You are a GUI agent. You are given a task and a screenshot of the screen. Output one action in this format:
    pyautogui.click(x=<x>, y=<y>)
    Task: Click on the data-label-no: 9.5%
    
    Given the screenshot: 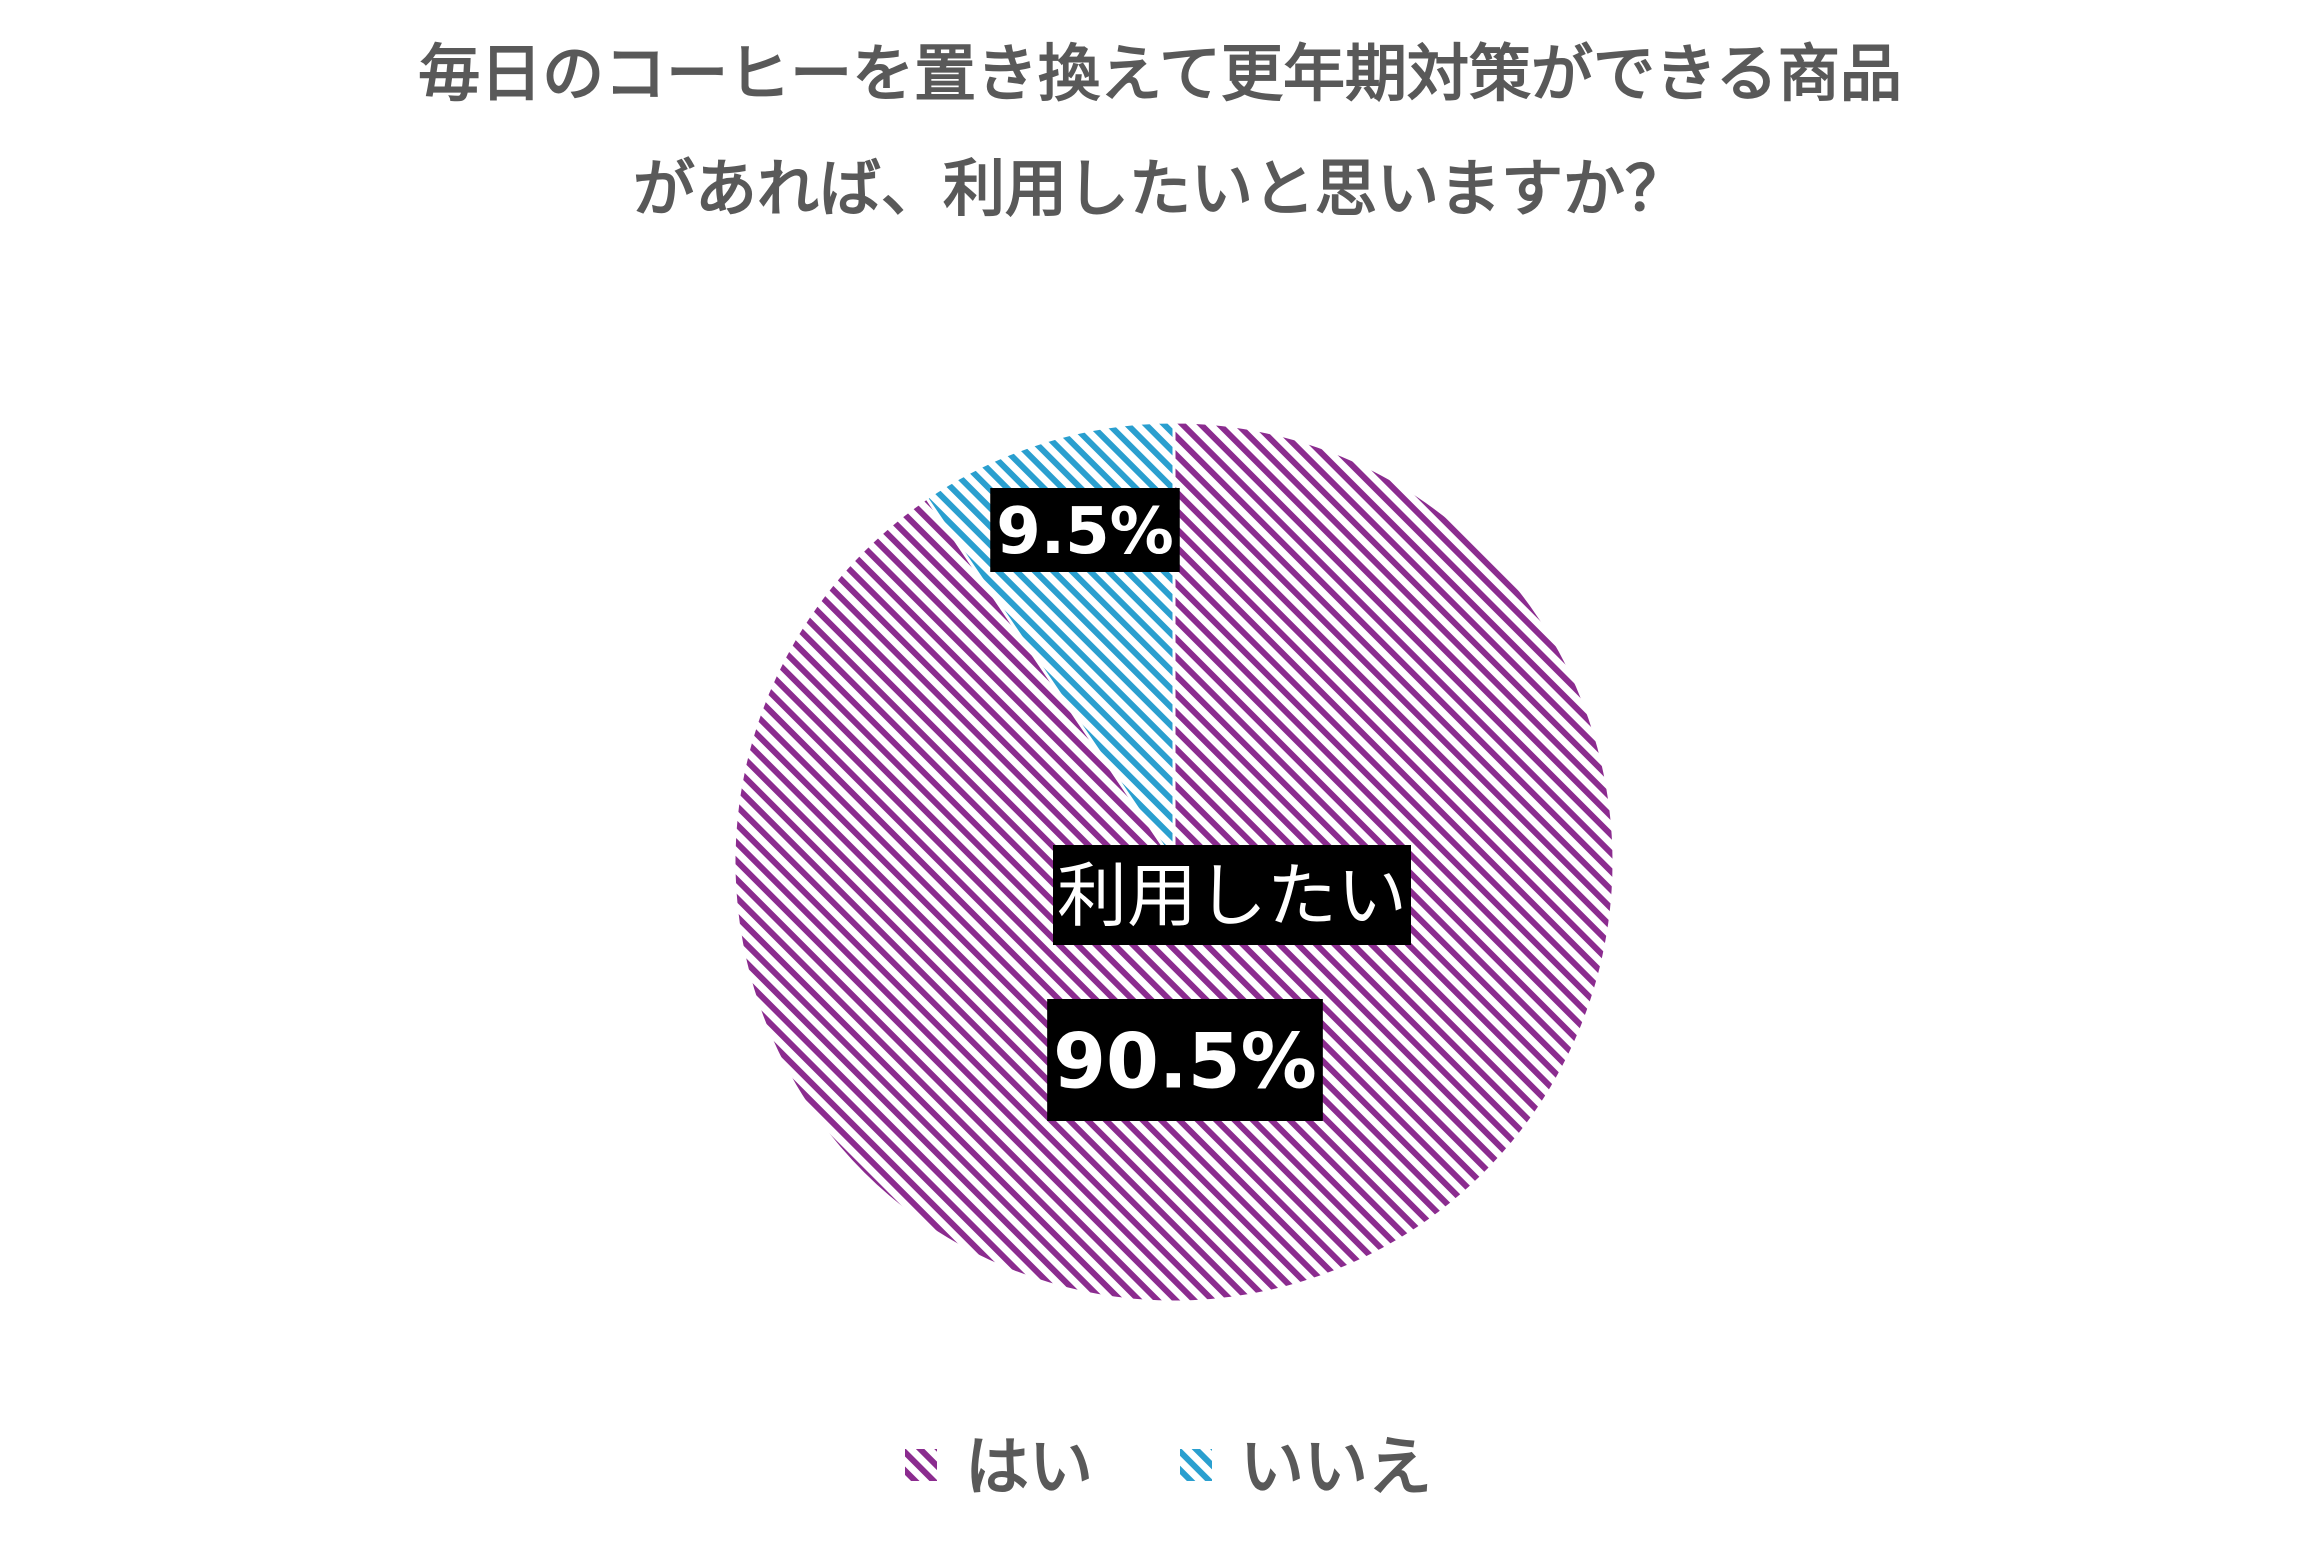 What is the action you would take?
    pyautogui.click(x=1085, y=530)
    